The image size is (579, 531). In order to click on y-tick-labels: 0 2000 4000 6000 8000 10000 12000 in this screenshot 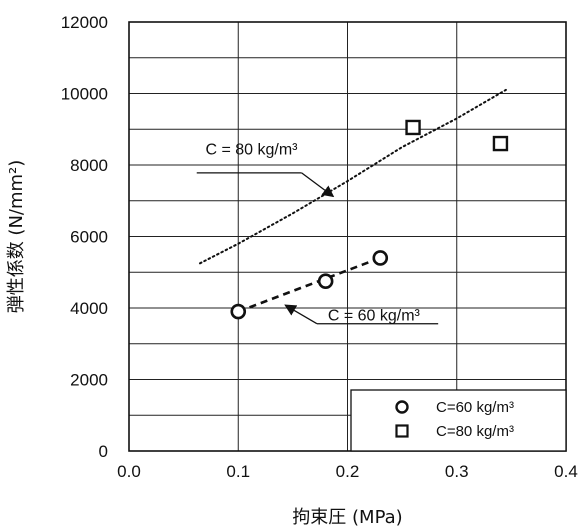, I will do `click(84, 237)`.